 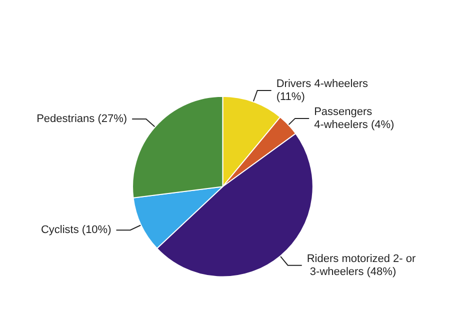 I want to click on slice-label: Riders motorized 2- or 3-wheelers (48%), so click(x=361, y=265).